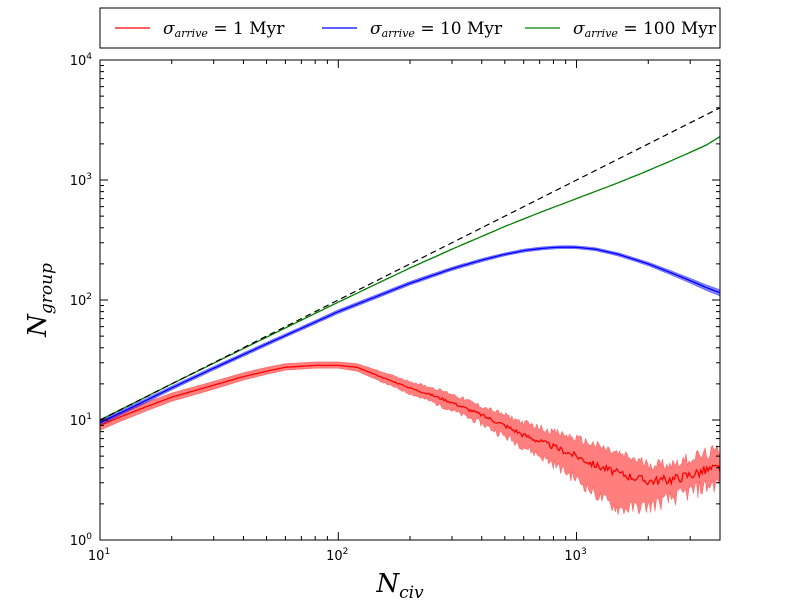 The width and height of the screenshot is (800, 600). I want to click on legend-value: = 100 Myr, so click(667, 29).